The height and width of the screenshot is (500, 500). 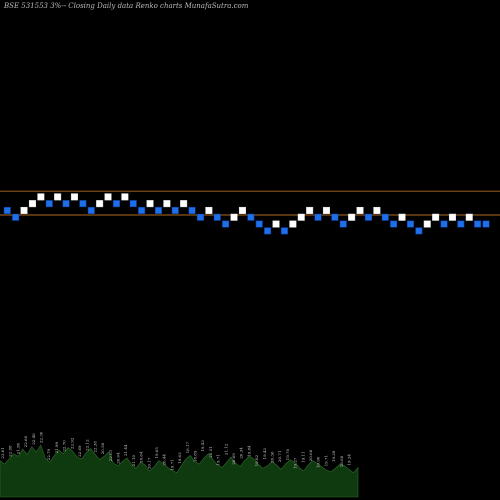 What do you see at coordinates (91, 210) in the screenshot?
I see `renko-brick-10-down` at bounding box center [91, 210].